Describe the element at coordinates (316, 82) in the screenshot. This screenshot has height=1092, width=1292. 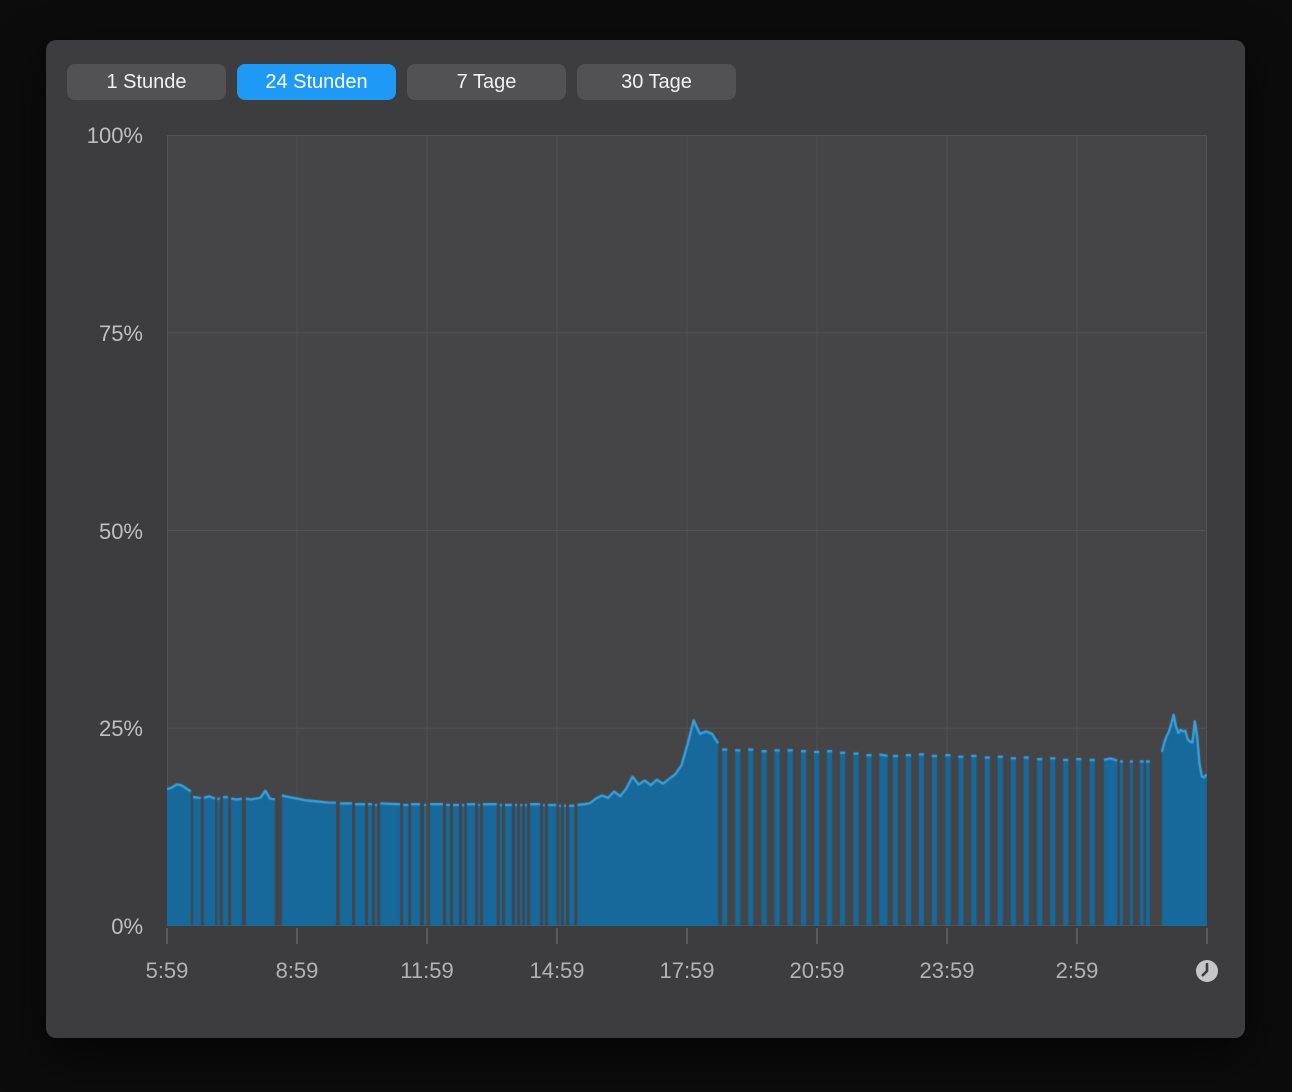
I see `range-button-24-hours: 24 Stunden` at that location.